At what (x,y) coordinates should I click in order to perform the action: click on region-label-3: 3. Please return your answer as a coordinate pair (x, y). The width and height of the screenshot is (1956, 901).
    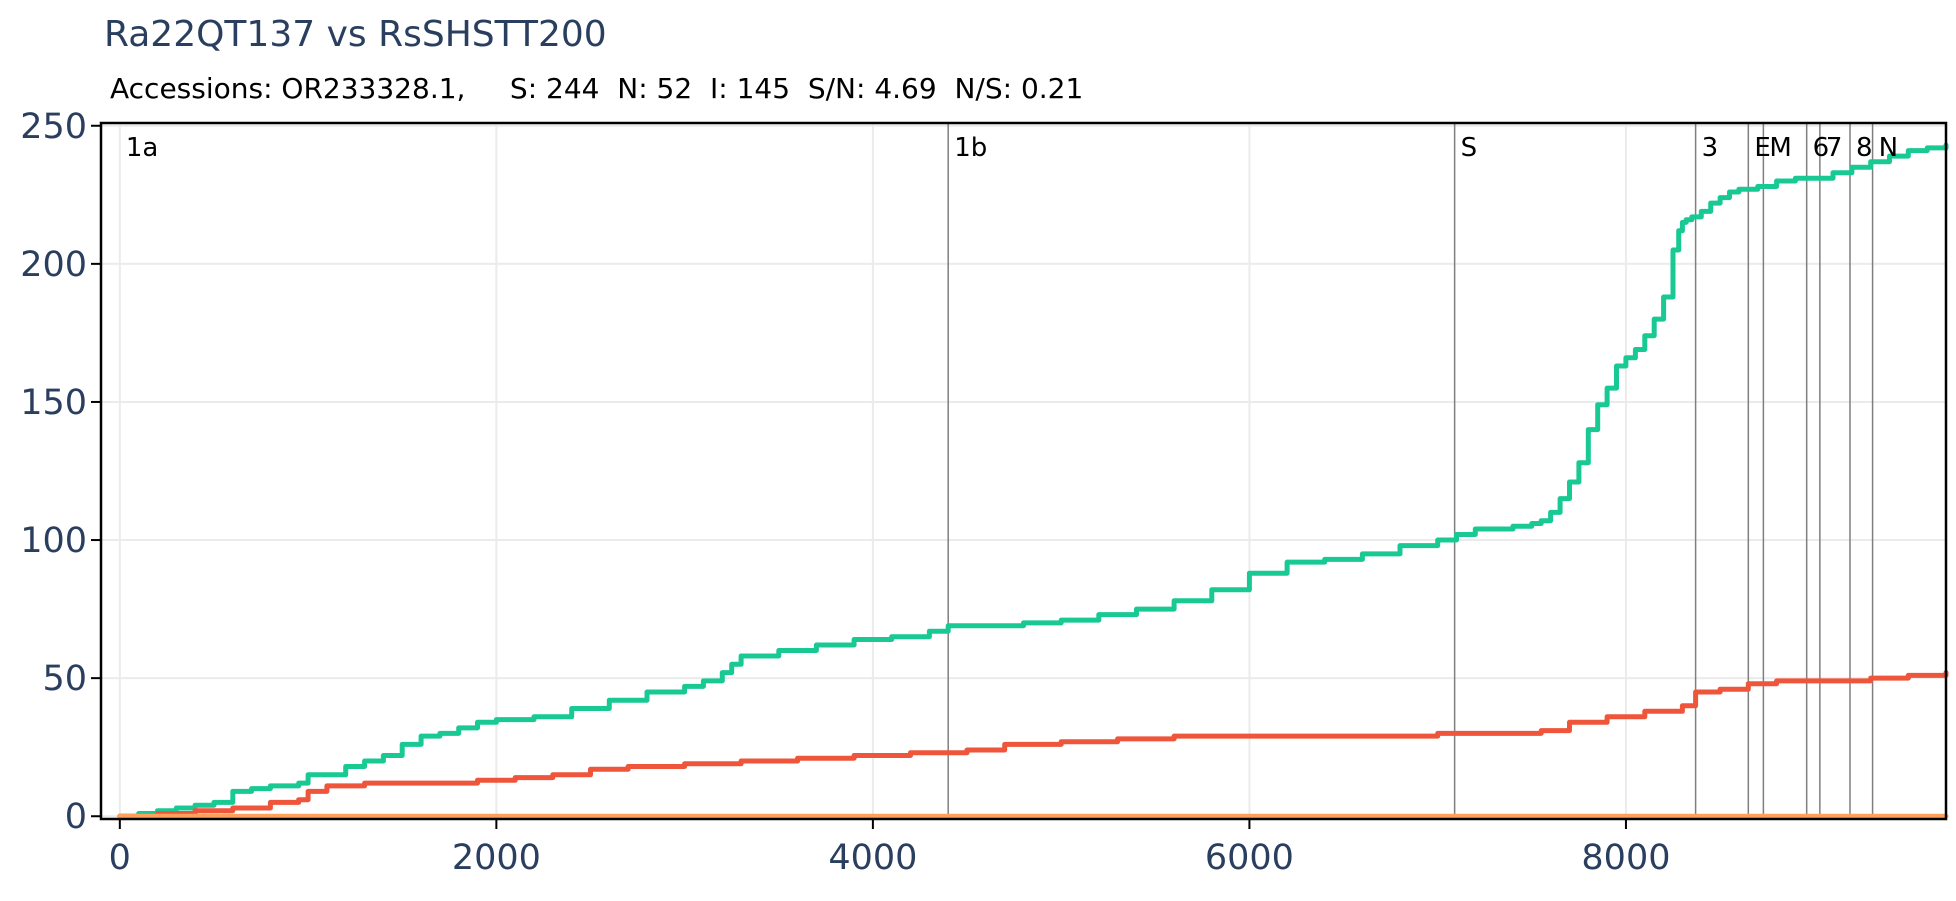
    Looking at the image, I should click on (1710, 148).